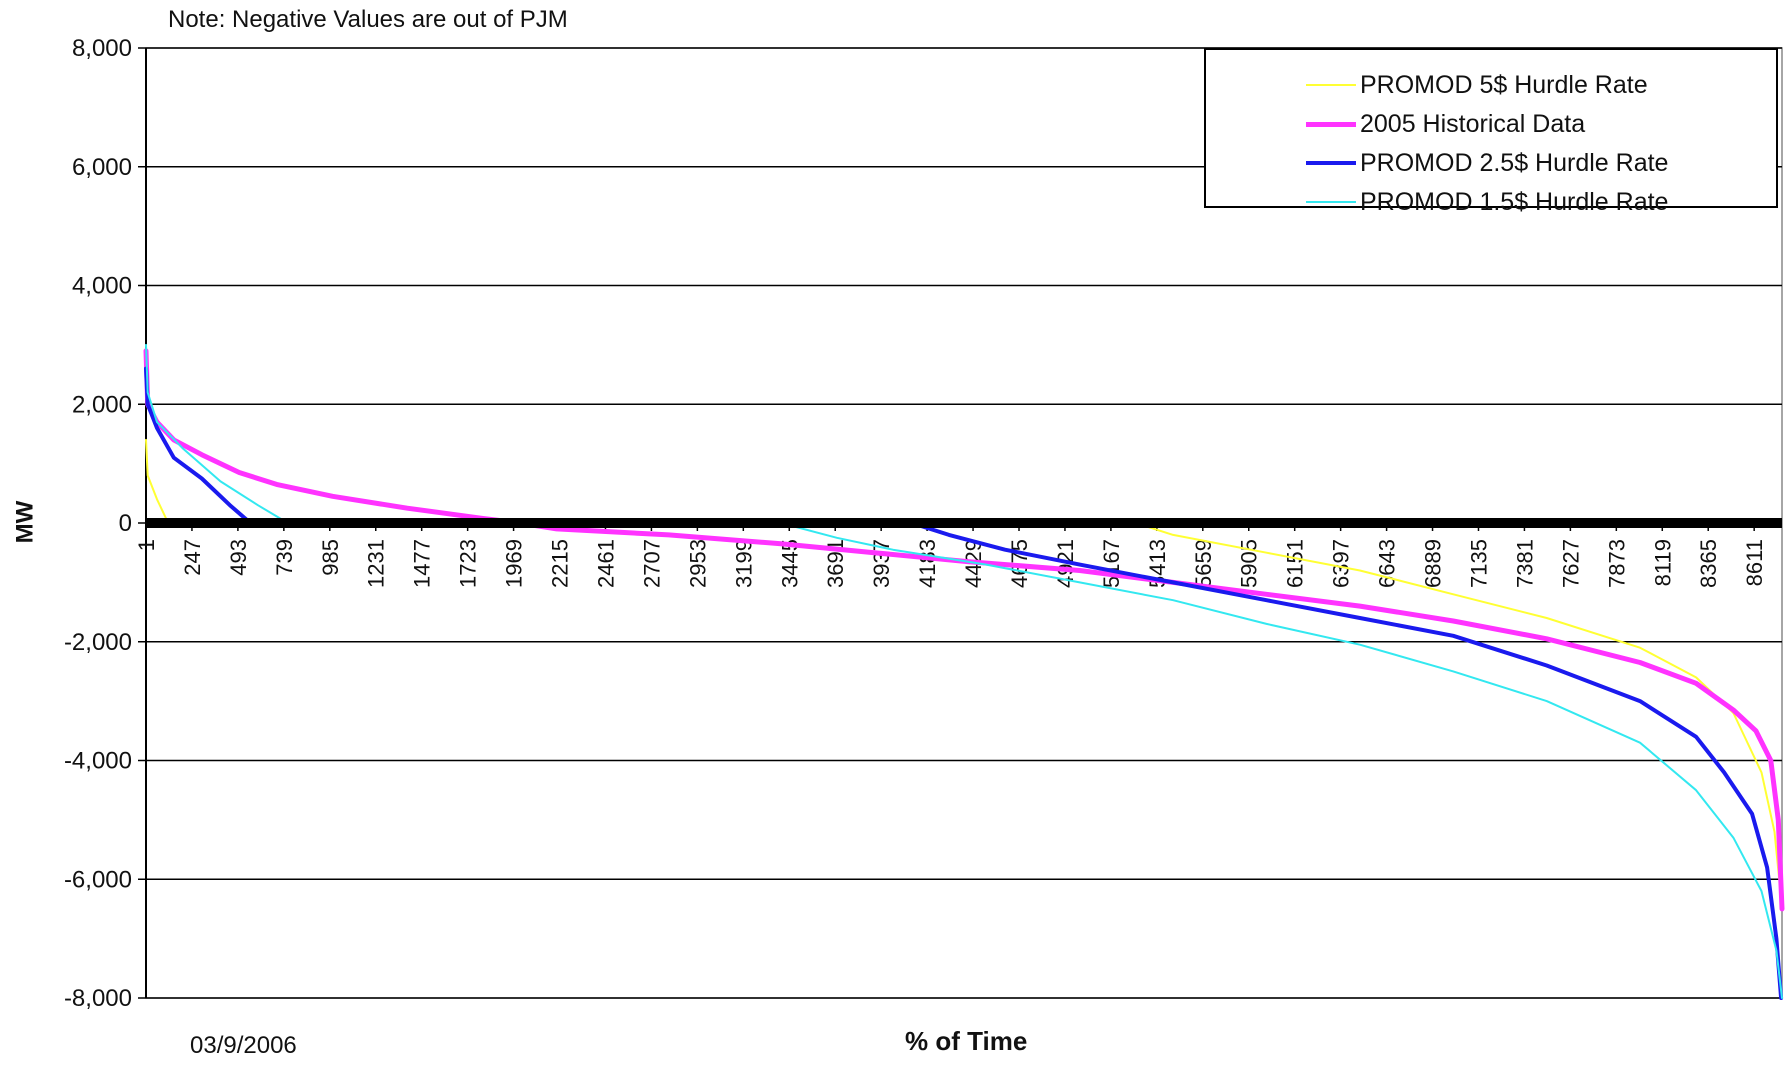 The width and height of the screenshot is (1790, 1065). What do you see at coordinates (1478, 563) in the screenshot?
I see `x-tick-label: 7135` at bounding box center [1478, 563].